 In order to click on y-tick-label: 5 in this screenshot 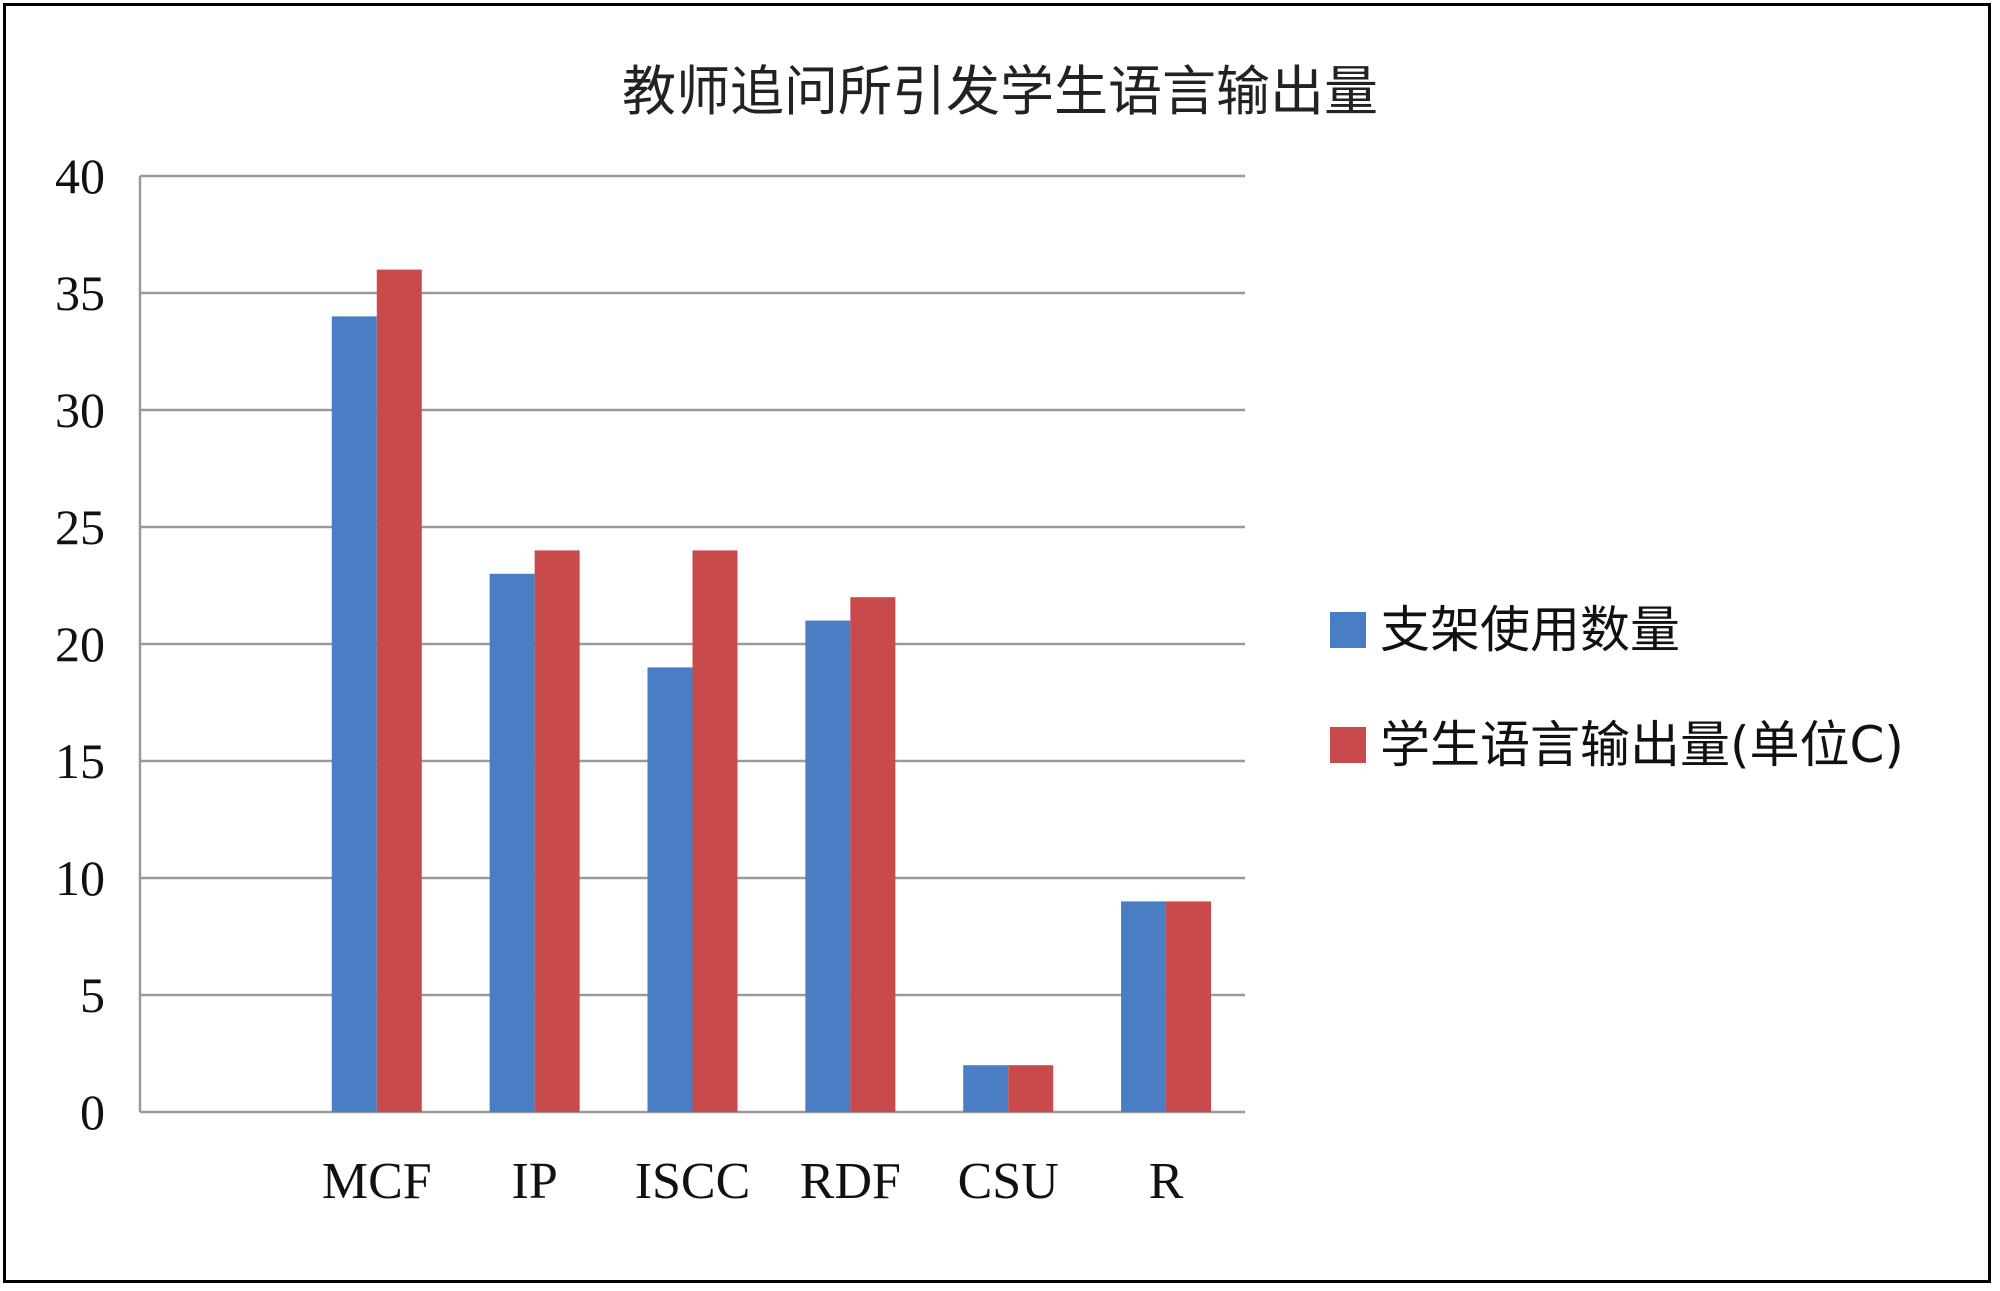, I will do `click(92, 995)`.